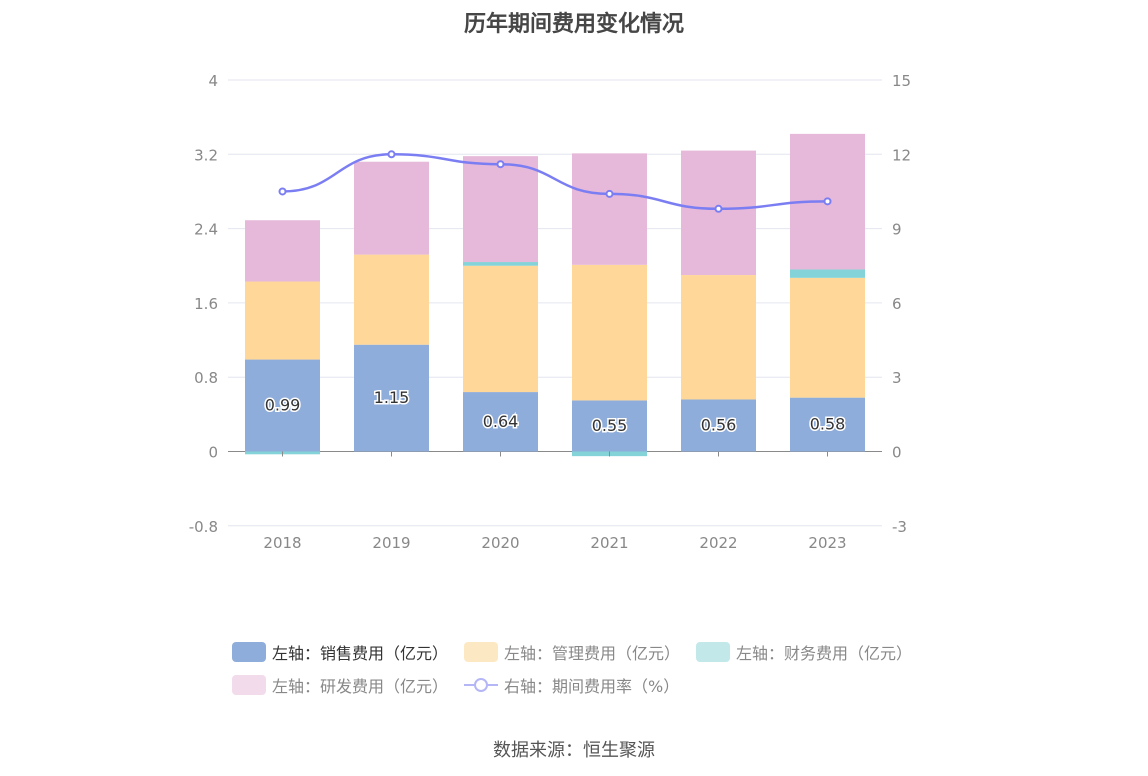 Image resolution: width=1148 pixels, height=776 pixels. What do you see at coordinates (206, 378) in the screenshot?
I see `left-axis-tick-label: 0.8` at bounding box center [206, 378].